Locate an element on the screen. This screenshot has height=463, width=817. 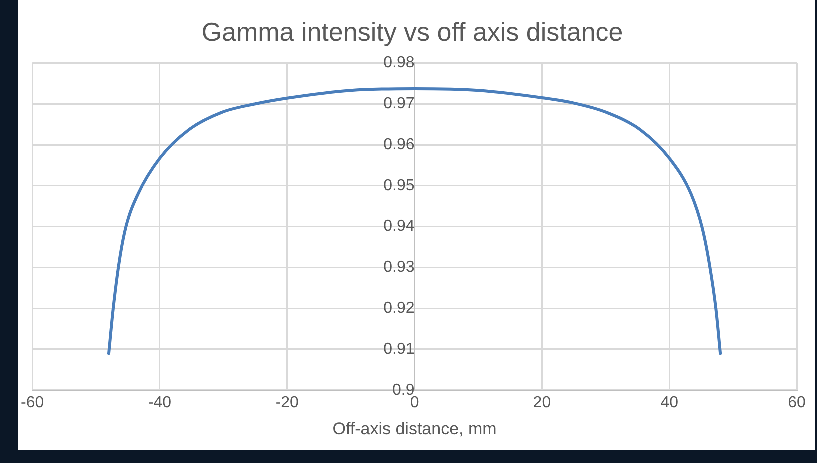
y-tick-label: 0.94 is located at coordinates (399, 227).